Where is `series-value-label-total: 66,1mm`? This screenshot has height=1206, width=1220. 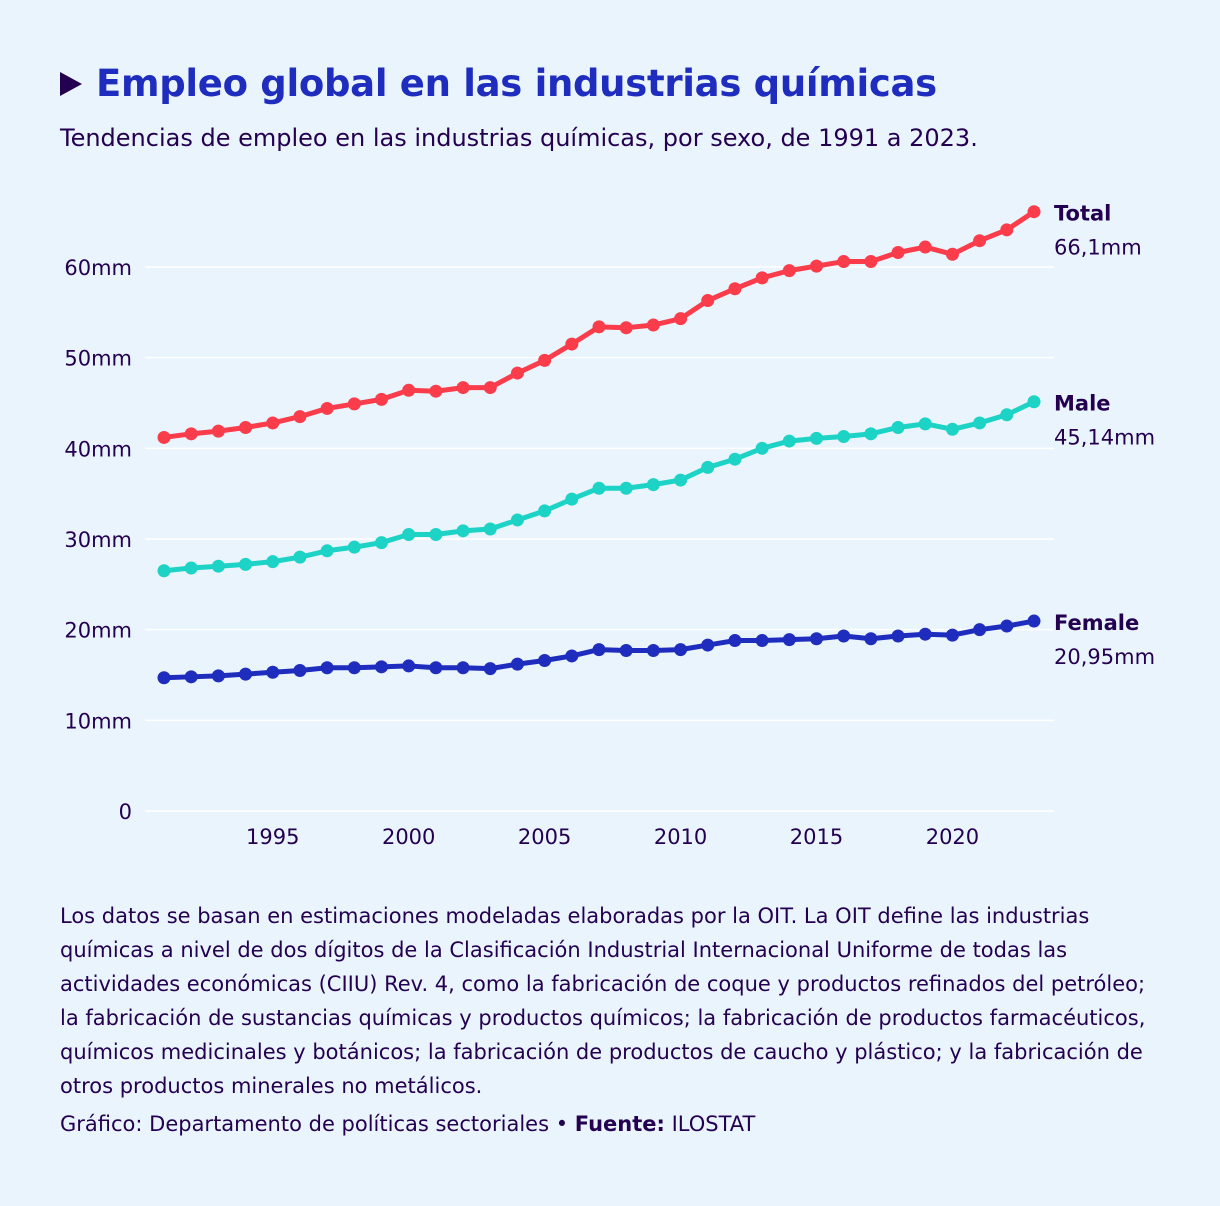 series-value-label-total: 66,1mm is located at coordinates (1098, 248).